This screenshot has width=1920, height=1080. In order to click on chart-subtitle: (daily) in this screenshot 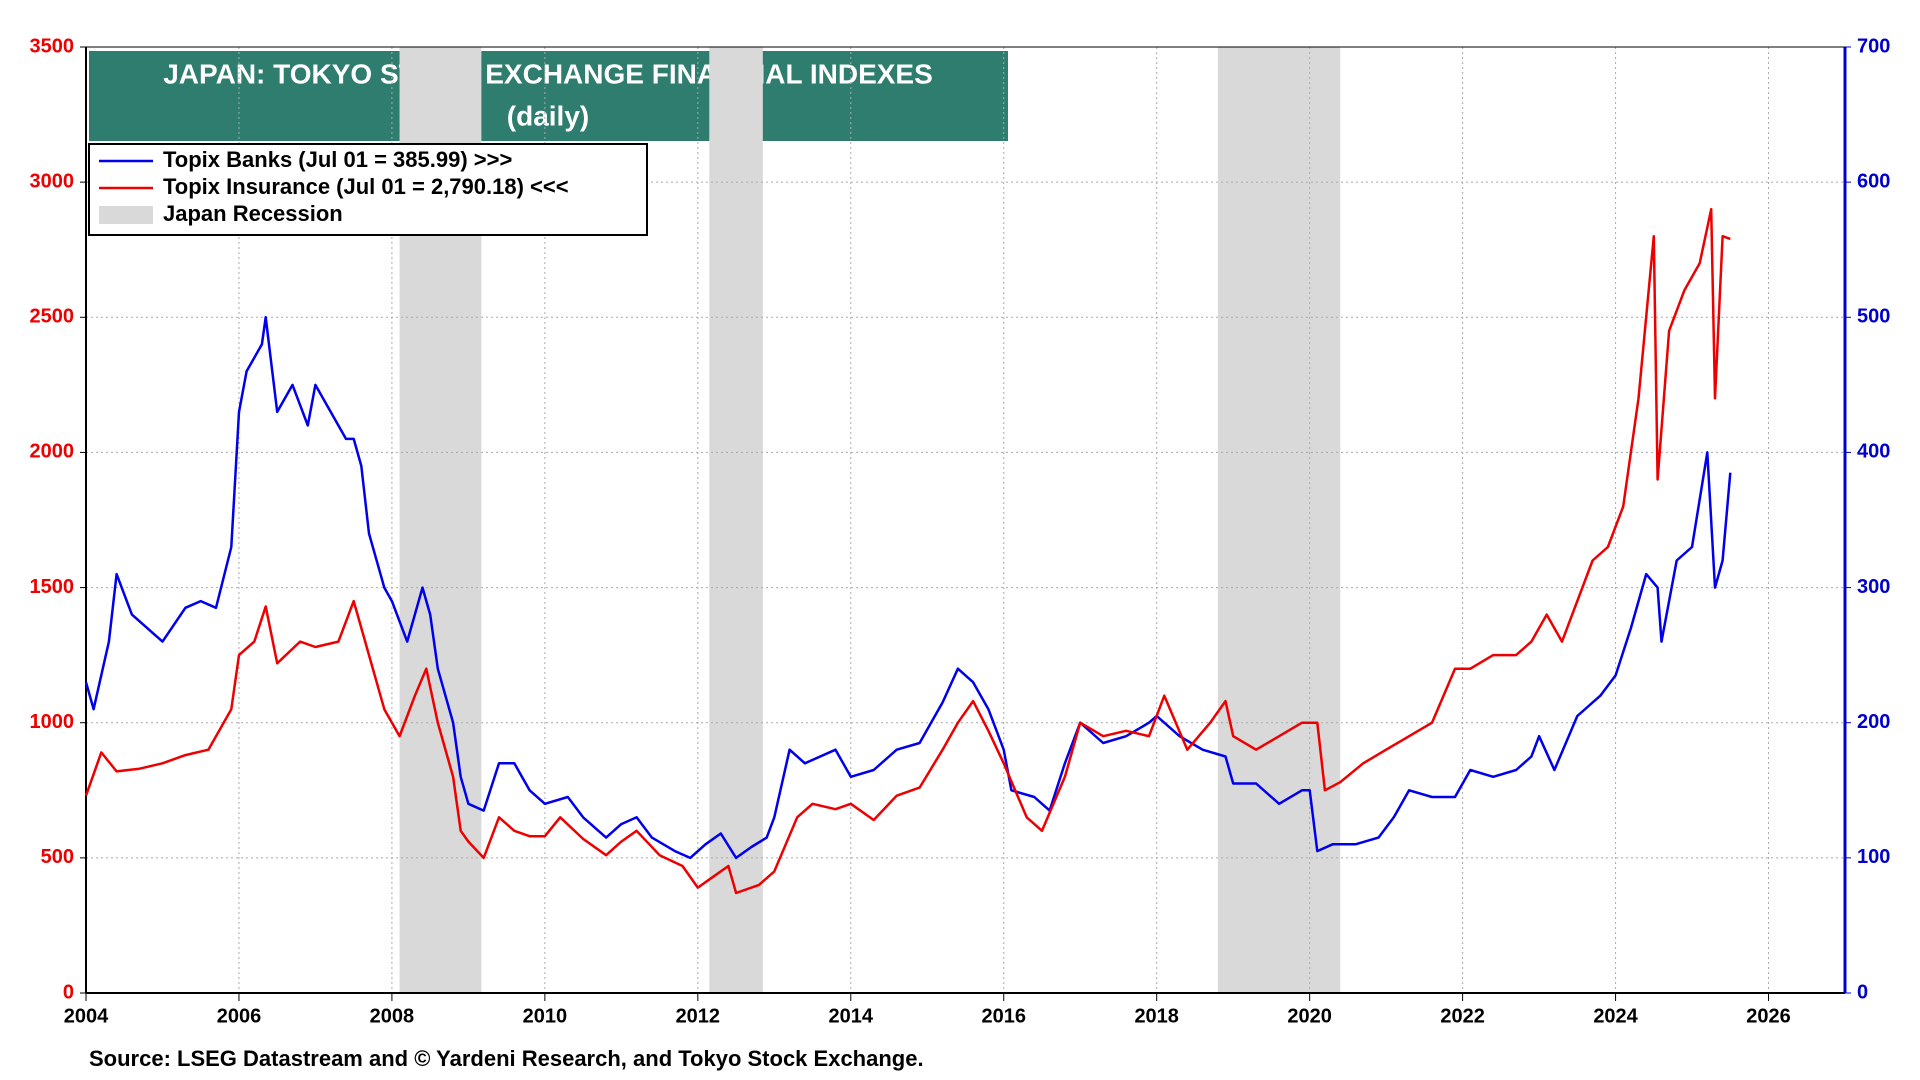, I will do `click(548, 115)`.